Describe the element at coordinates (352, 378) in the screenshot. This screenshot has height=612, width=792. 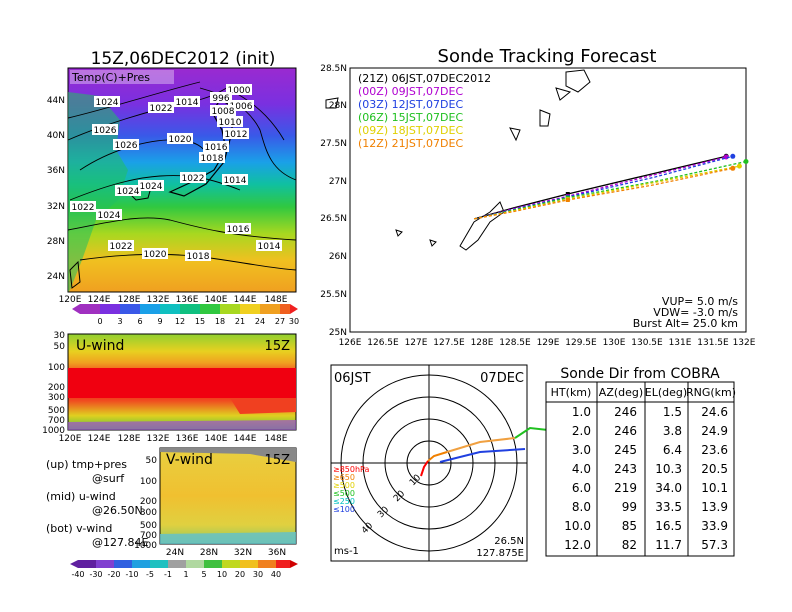
I see `hodograph-time: 06JST` at that location.